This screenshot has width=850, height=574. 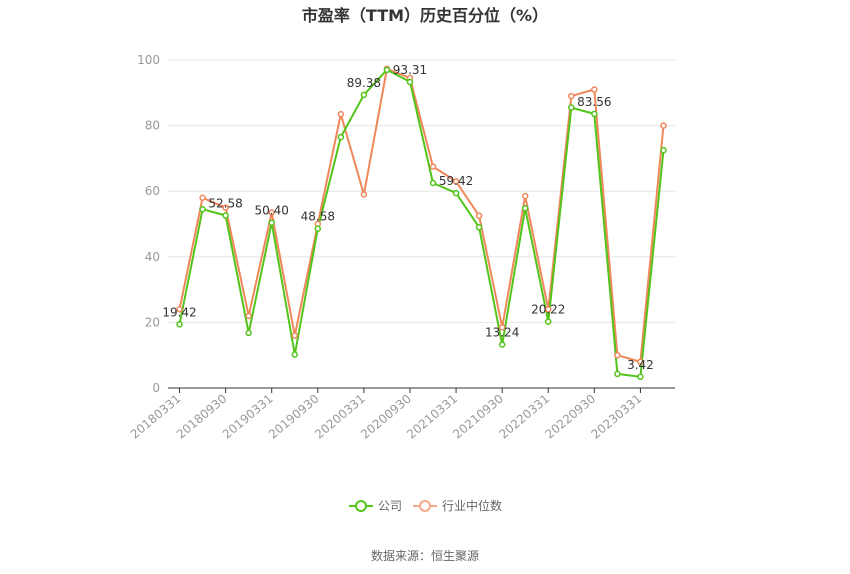 I want to click on data-label: 50.40, so click(x=272, y=211).